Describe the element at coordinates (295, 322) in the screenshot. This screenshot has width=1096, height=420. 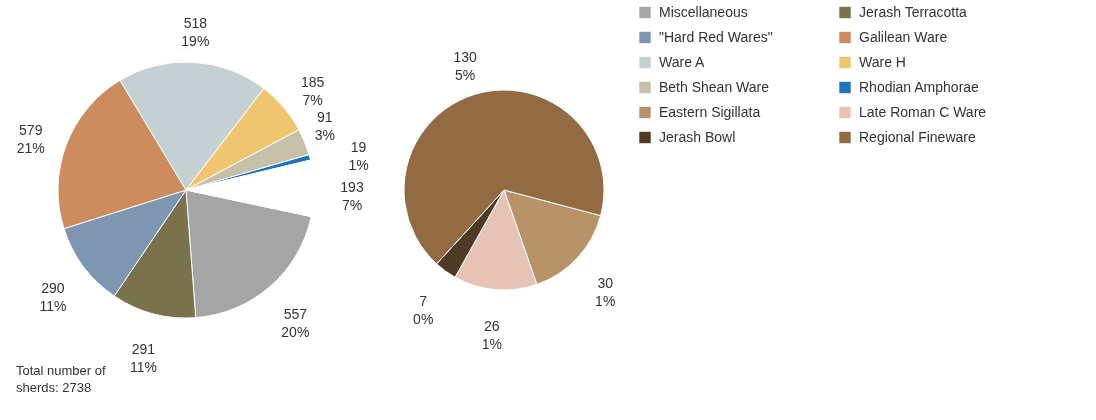
I see `data-label: 557 20%` at that location.